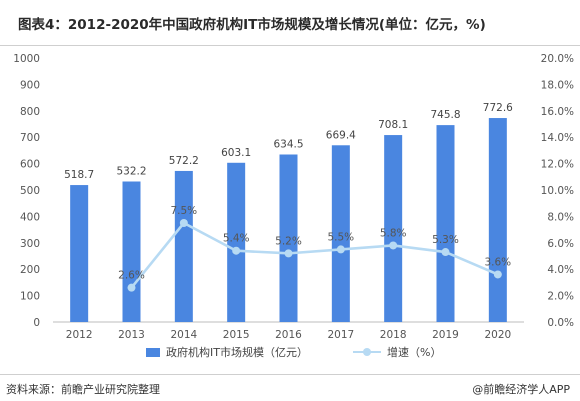 This screenshot has height=401, width=580. What do you see at coordinates (557, 191) in the screenshot?
I see `y-right-tick-label: 10.0%` at bounding box center [557, 191].